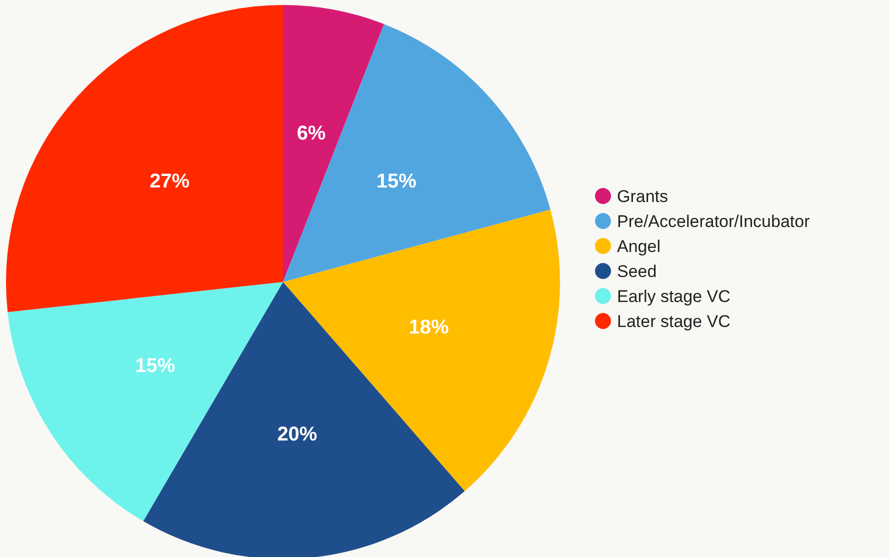 The image size is (889, 557). I want to click on data-label: 18%, so click(428, 327).